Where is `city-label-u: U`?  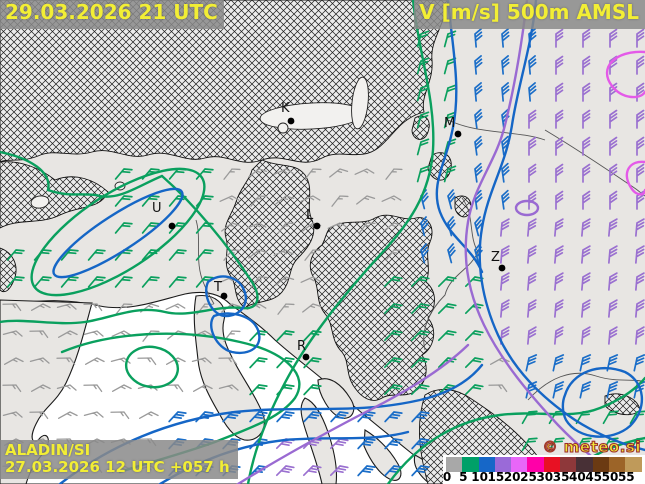
city-label-u: U is located at coordinates (157, 208).